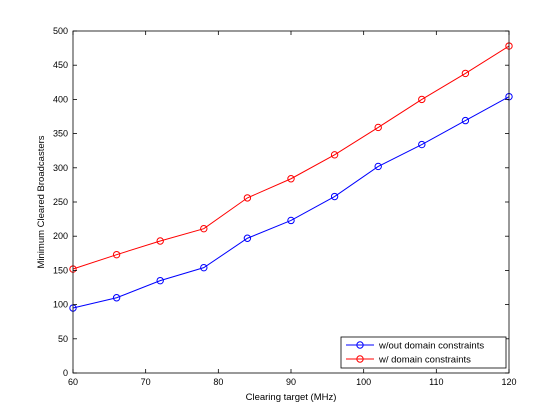 The height and width of the screenshot is (419, 560). What do you see at coordinates (363, 382) in the screenshot?
I see `x-tick-label: 100` at bounding box center [363, 382].